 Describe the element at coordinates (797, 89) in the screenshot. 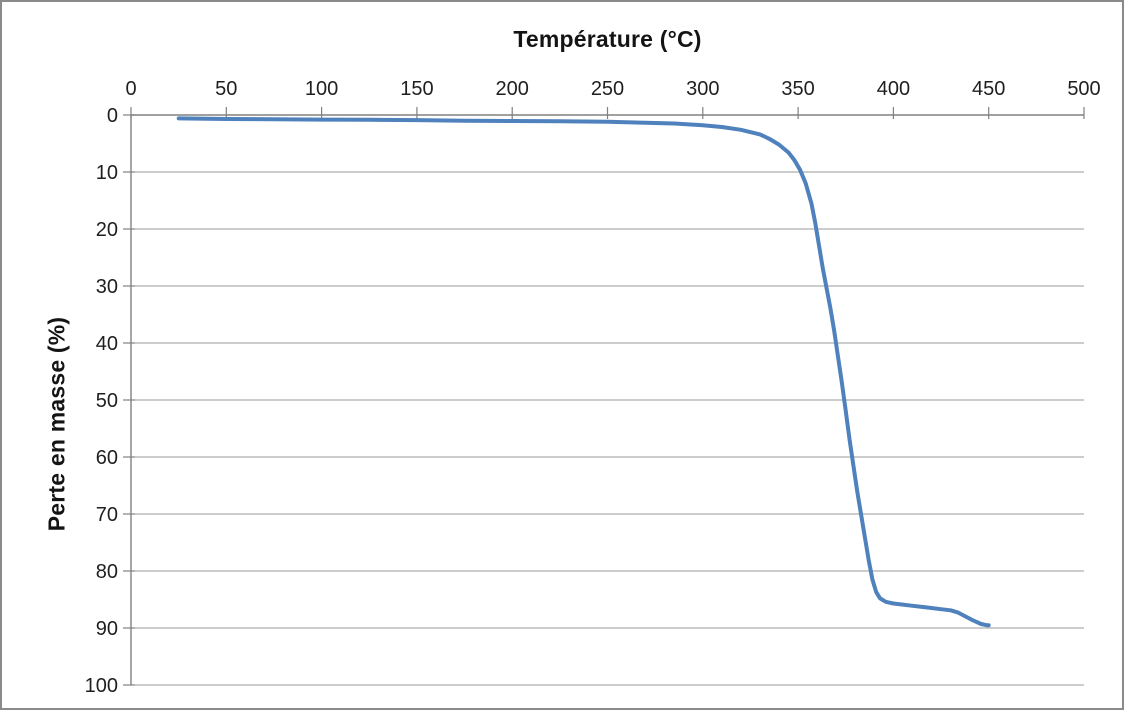

I see `x-tick-label: 350` at that location.